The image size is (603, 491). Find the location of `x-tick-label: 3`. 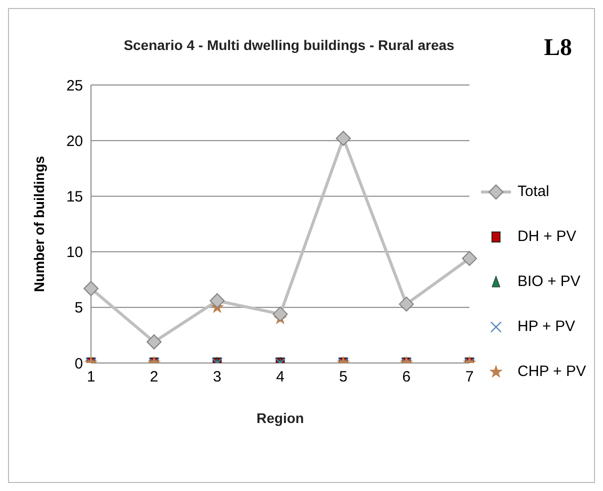

x-tick-label: 3 is located at coordinates (217, 377).